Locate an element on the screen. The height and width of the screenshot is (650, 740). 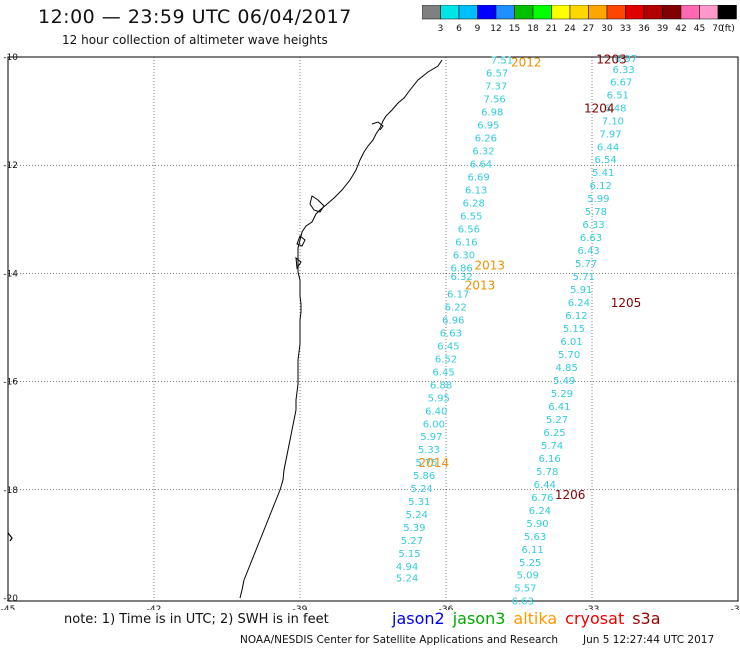
wave-height-value: 6.76 is located at coordinates (542, 498).